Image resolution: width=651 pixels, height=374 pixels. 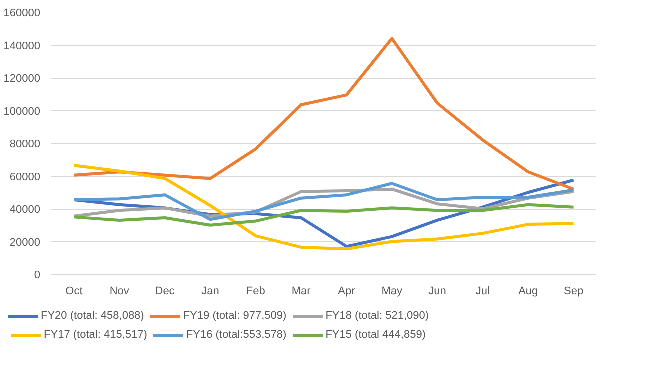 What do you see at coordinates (235, 316) in the screenshot?
I see `legend-label: FY19 (total: 977,509)` at bounding box center [235, 316].